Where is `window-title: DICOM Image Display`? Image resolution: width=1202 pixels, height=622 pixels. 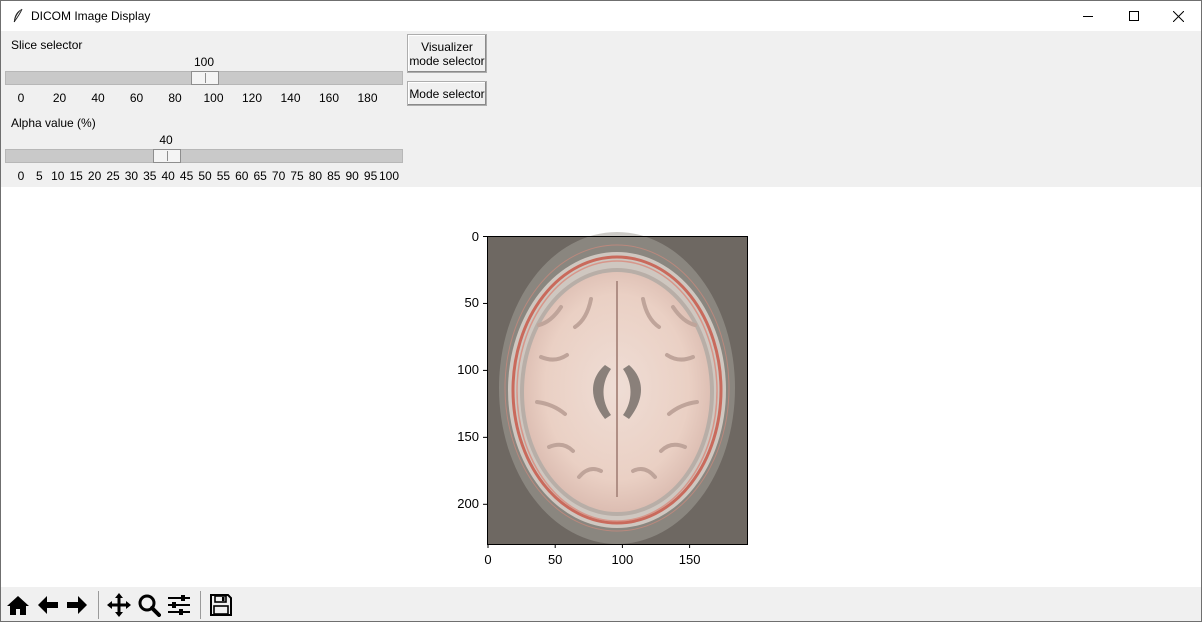 window-title: DICOM Image Display is located at coordinates (91, 16).